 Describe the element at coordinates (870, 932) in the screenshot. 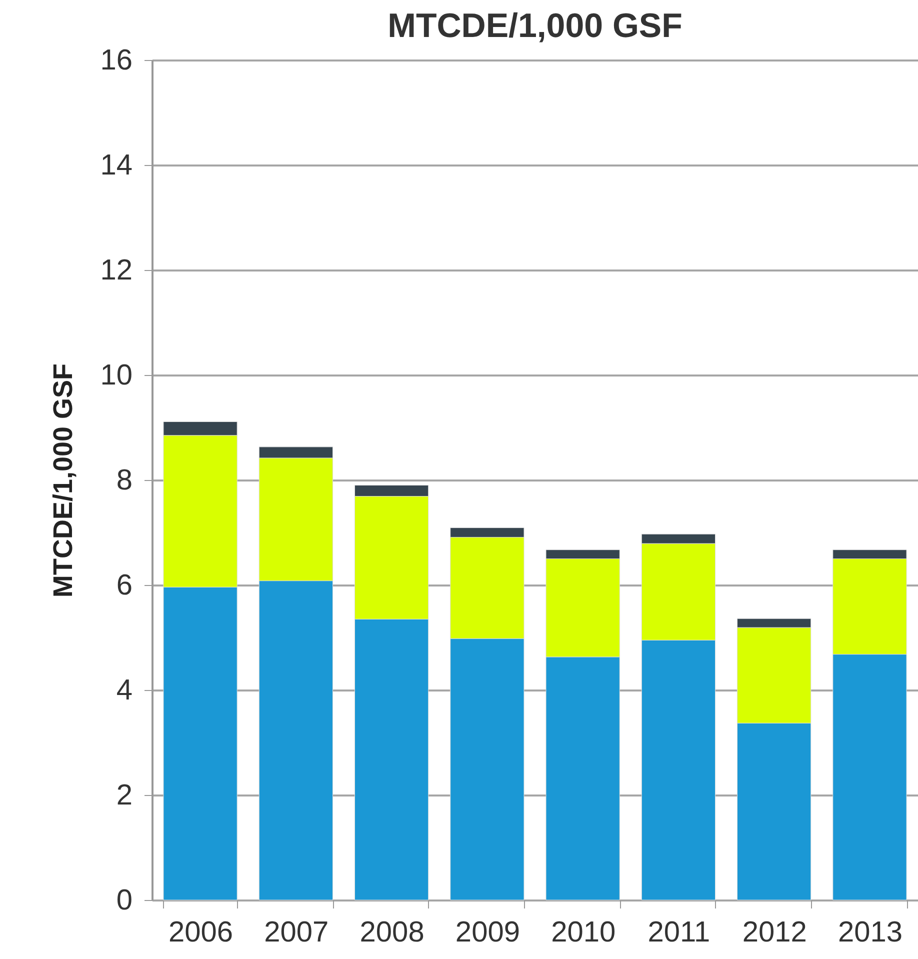

I see `x-tick-label: 2013` at that location.